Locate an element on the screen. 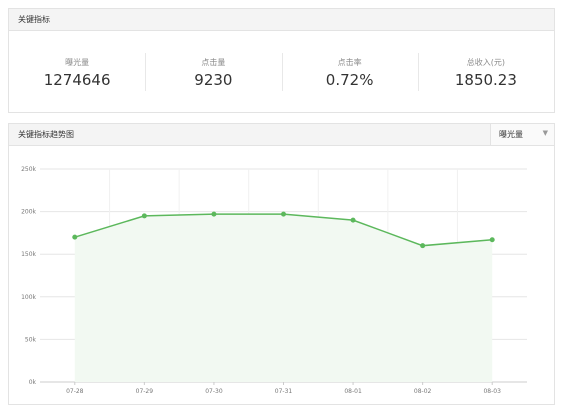 Image resolution: width=565 pixels, height=411 pixels. metric-label: 总收入(元) is located at coordinates (485, 62).